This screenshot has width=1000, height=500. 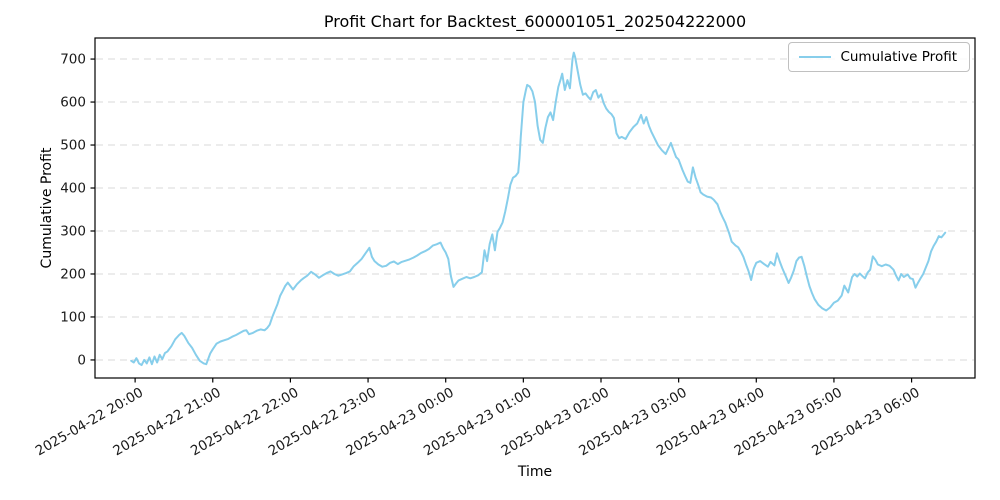 What do you see at coordinates (73, 231) in the screenshot?
I see `y-tick-label: 300` at bounding box center [73, 231].